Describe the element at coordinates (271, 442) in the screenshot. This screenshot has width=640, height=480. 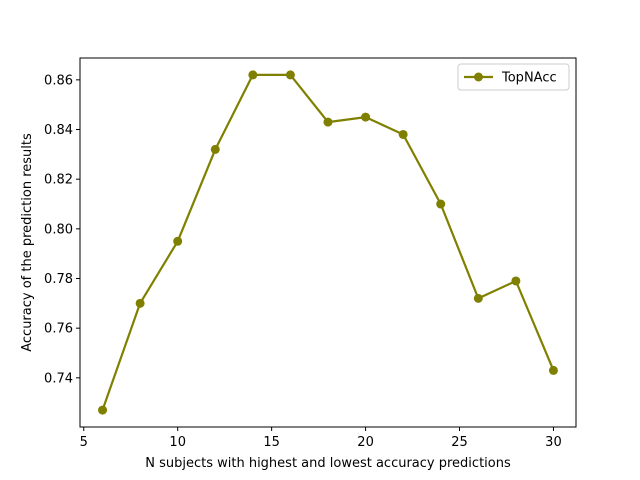
I see `x-tick-label: 15` at that location.